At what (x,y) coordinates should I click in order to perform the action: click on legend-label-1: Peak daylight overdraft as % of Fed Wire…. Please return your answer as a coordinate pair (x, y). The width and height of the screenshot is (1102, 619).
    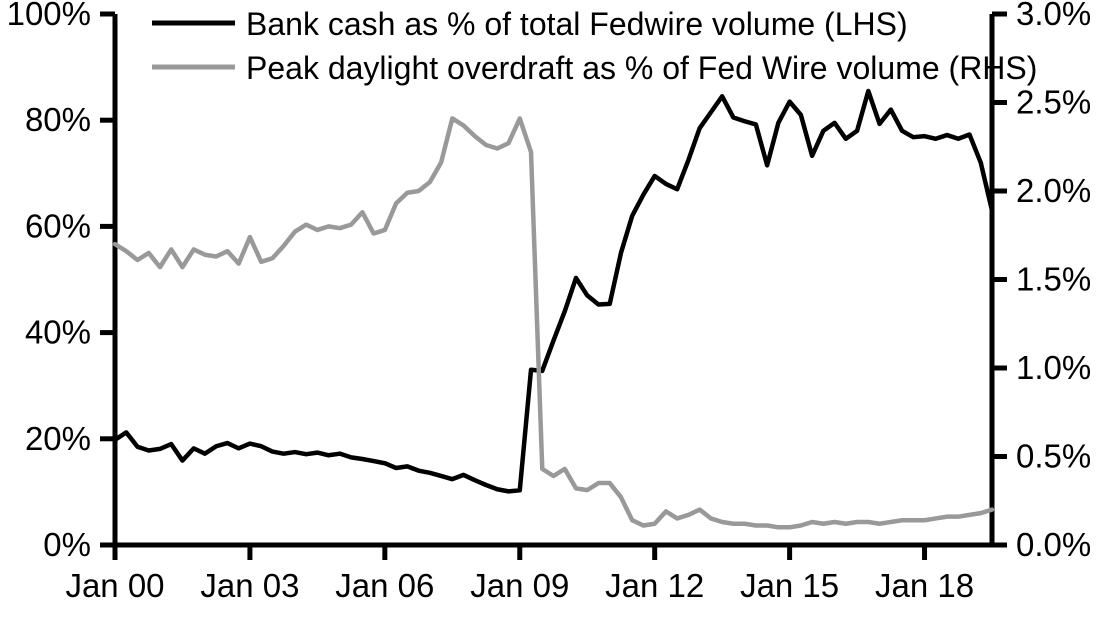
    Looking at the image, I should click on (641, 68).